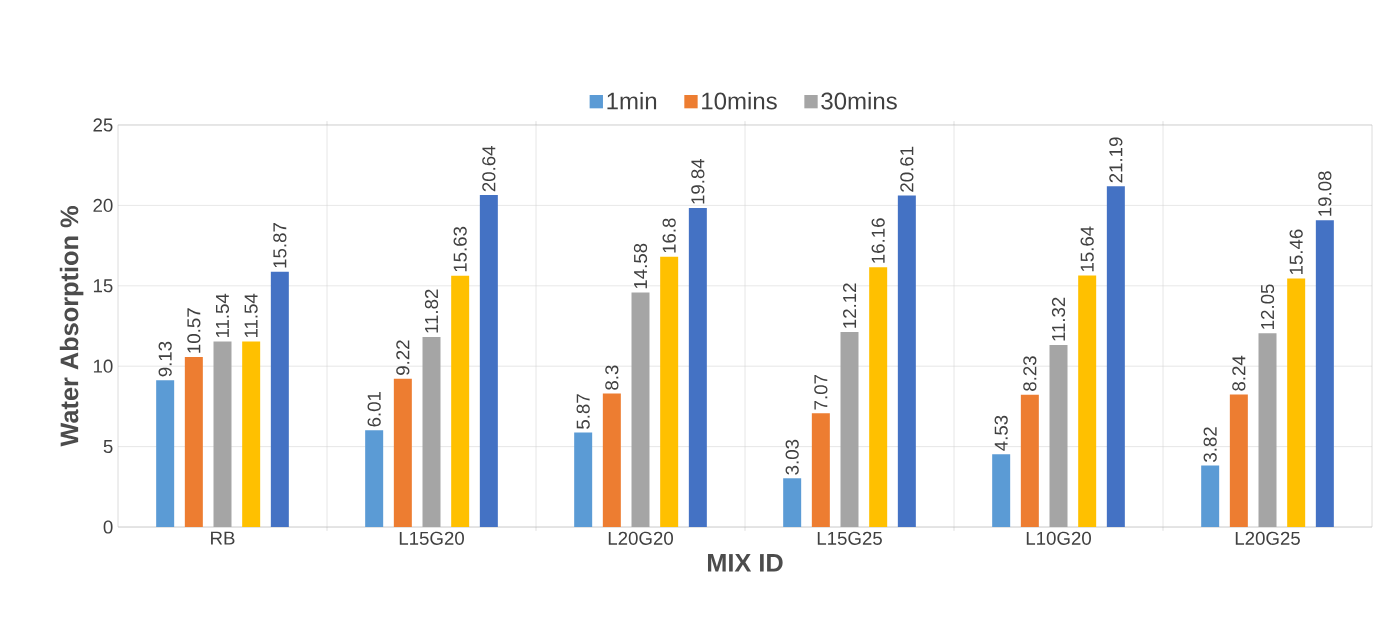 The width and height of the screenshot is (1380, 628). Describe the element at coordinates (223, 538) in the screenshot. I see `x-tick-label: RB` at that location.